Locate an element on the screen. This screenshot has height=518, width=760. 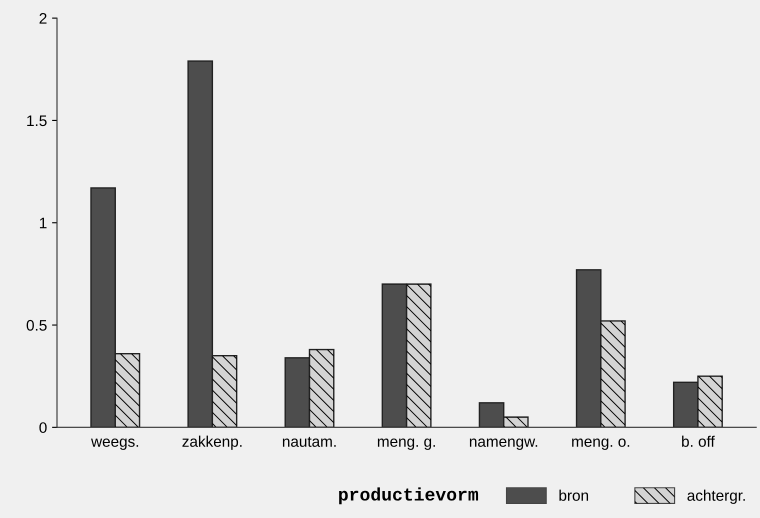
y-tick-label: 1 is located at coordinates (43, 223).